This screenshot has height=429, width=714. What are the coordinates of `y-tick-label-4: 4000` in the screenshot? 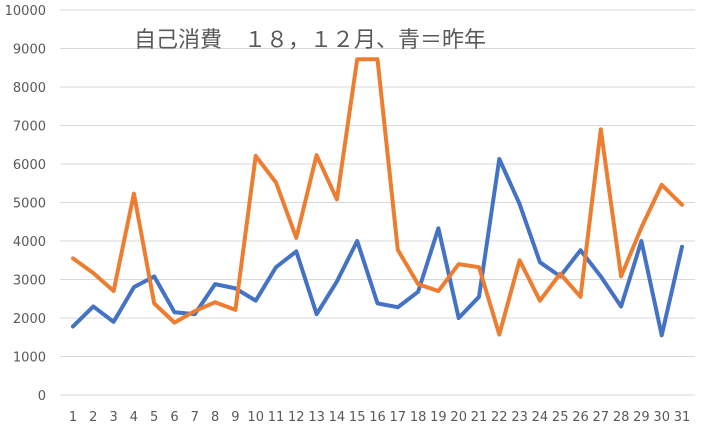 It's located at (29, 242).